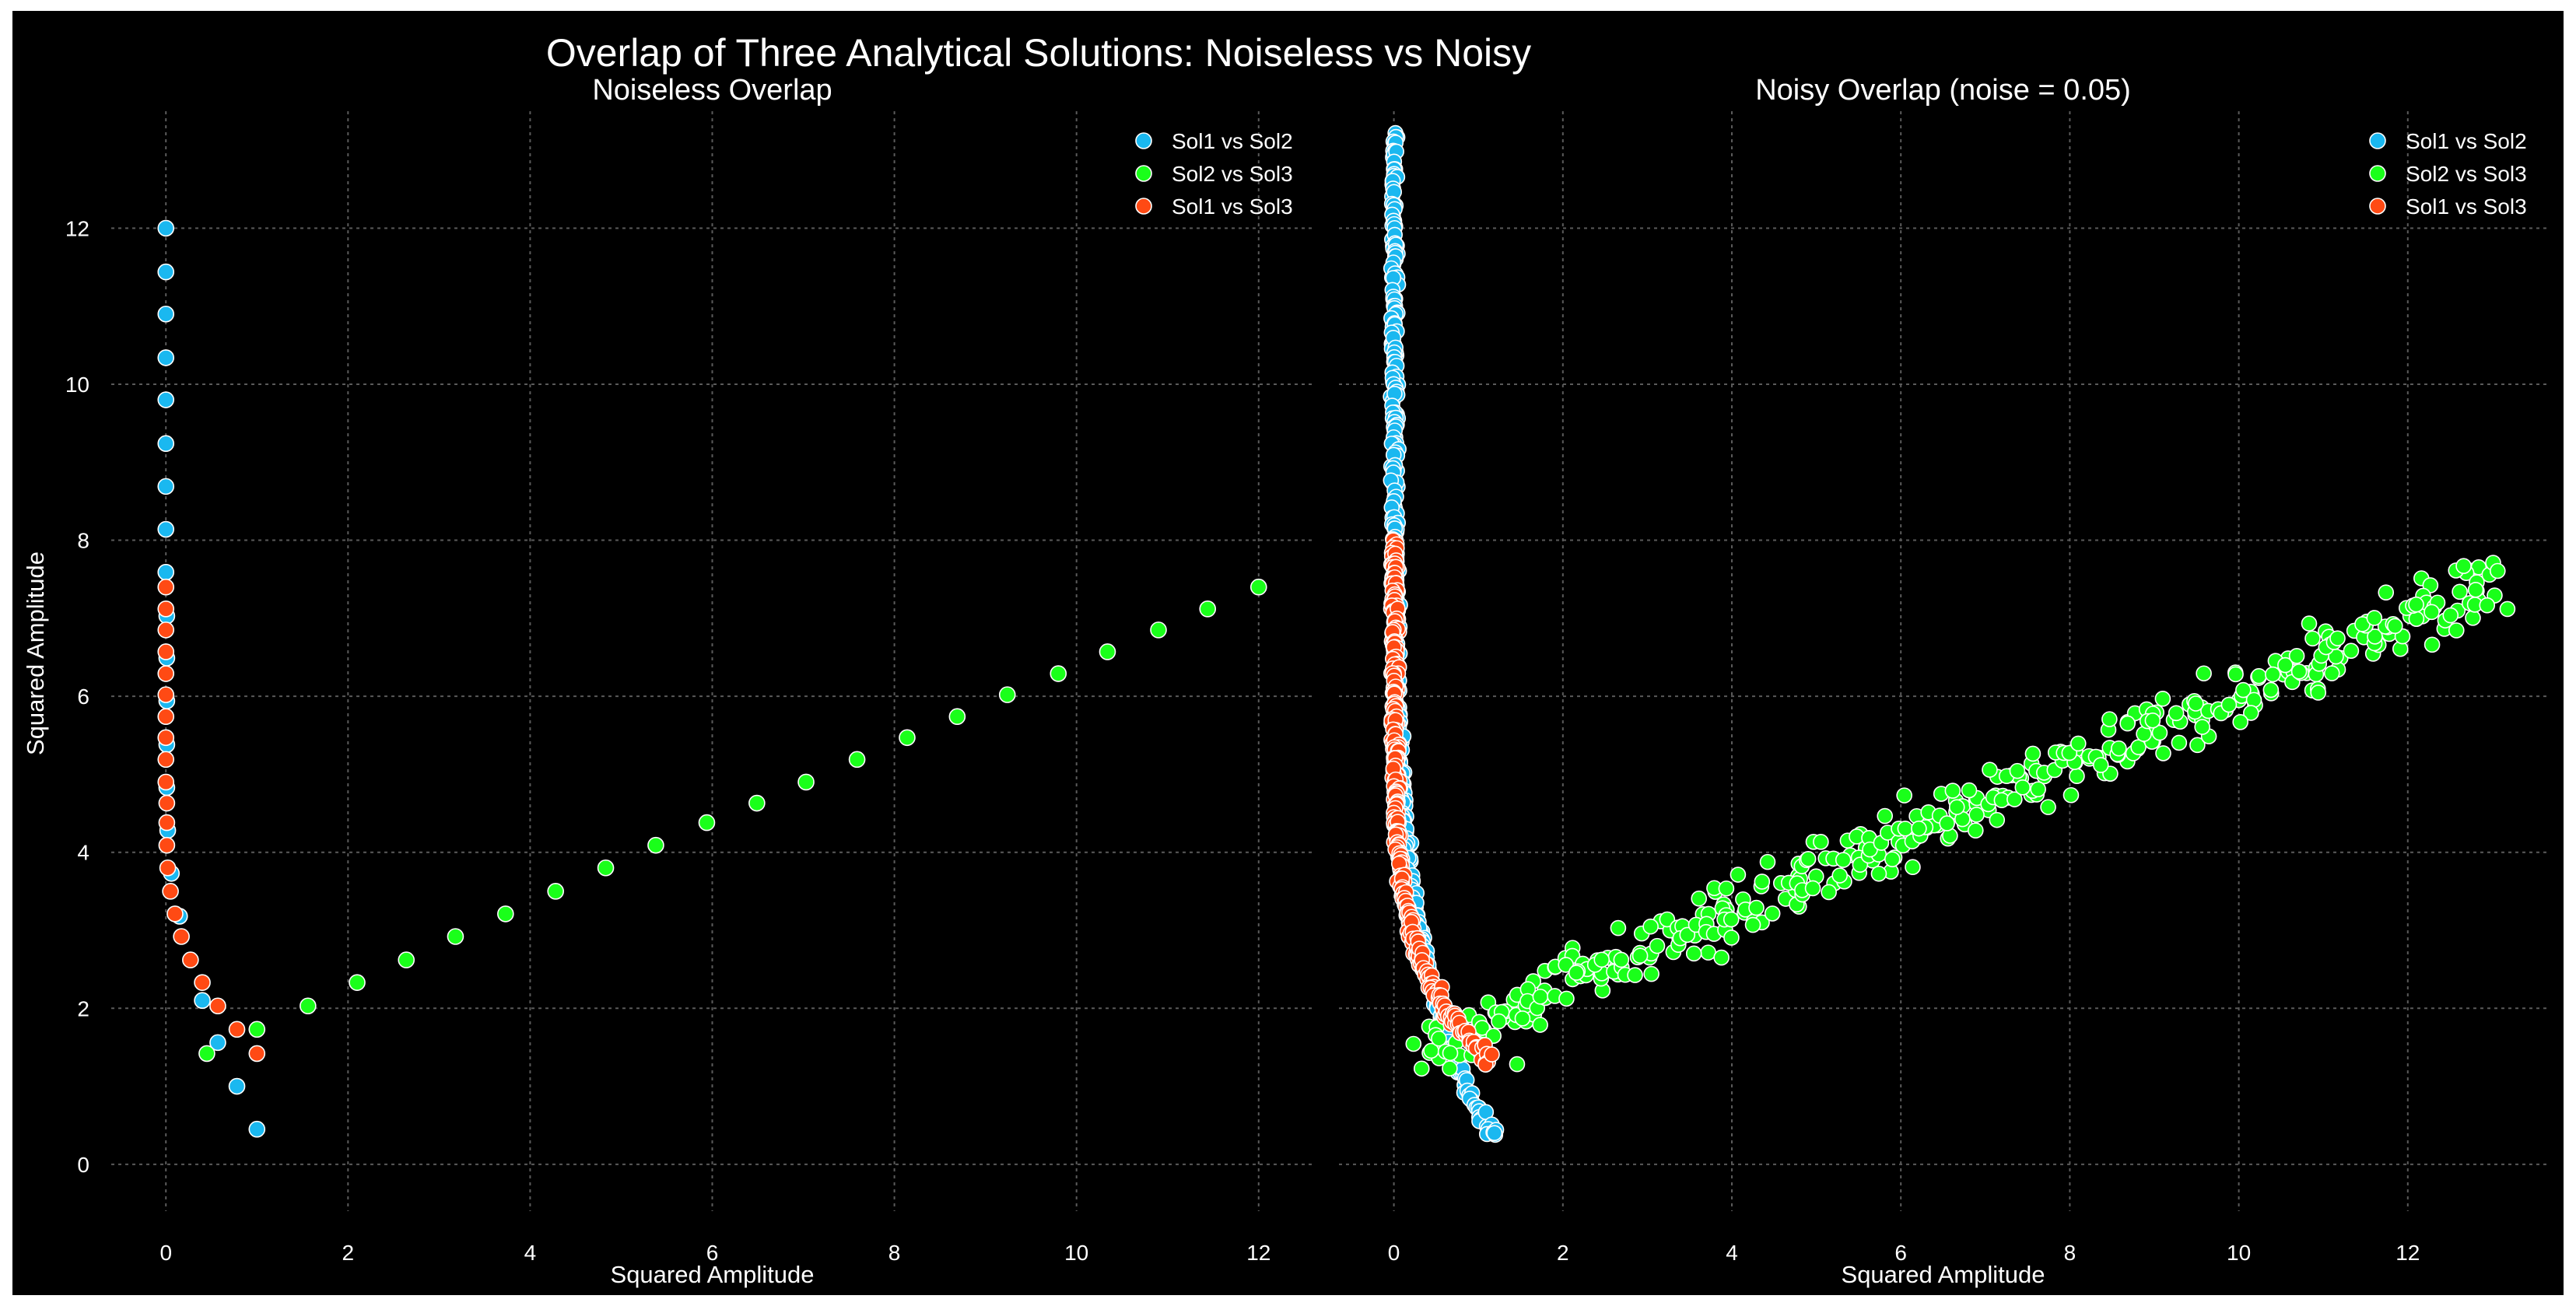  I want to click on y-tick-label: 0, so click(83, 1165).